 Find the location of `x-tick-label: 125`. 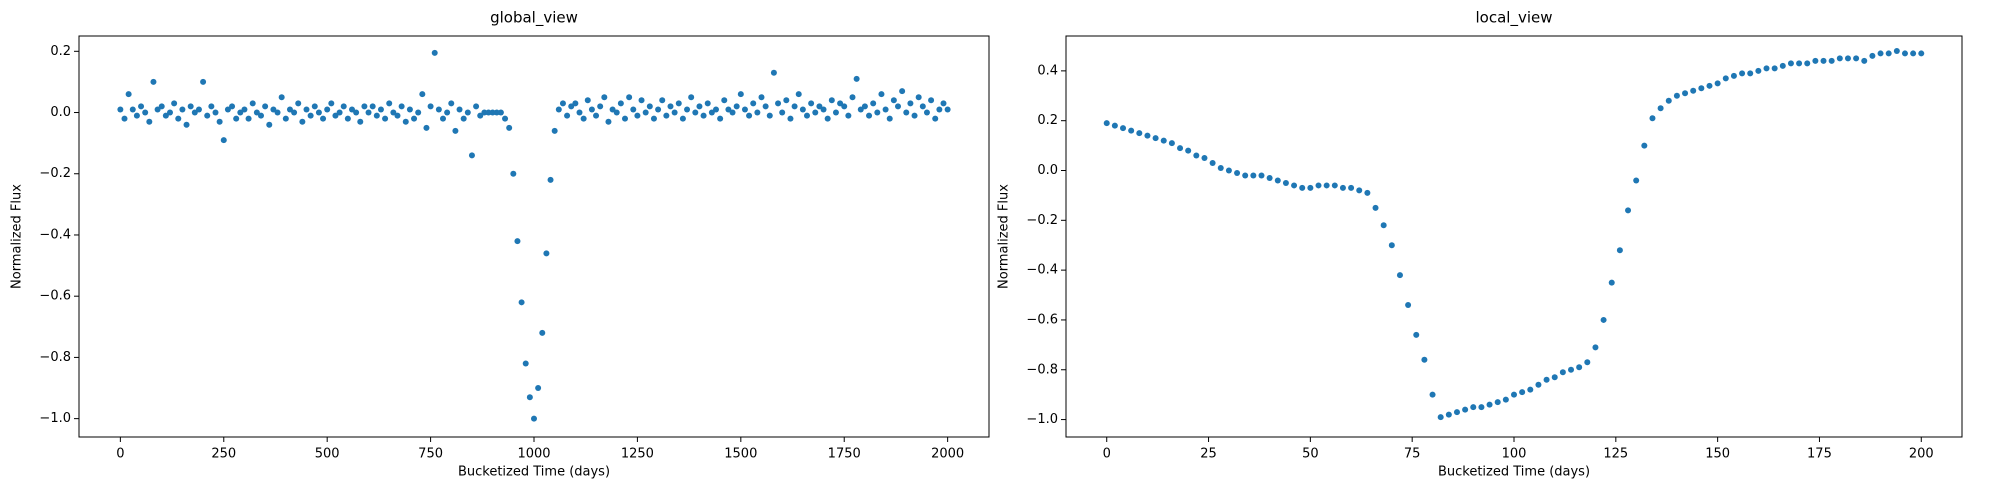

x-tick-label: 125 is located at coordinates (1615, 454).